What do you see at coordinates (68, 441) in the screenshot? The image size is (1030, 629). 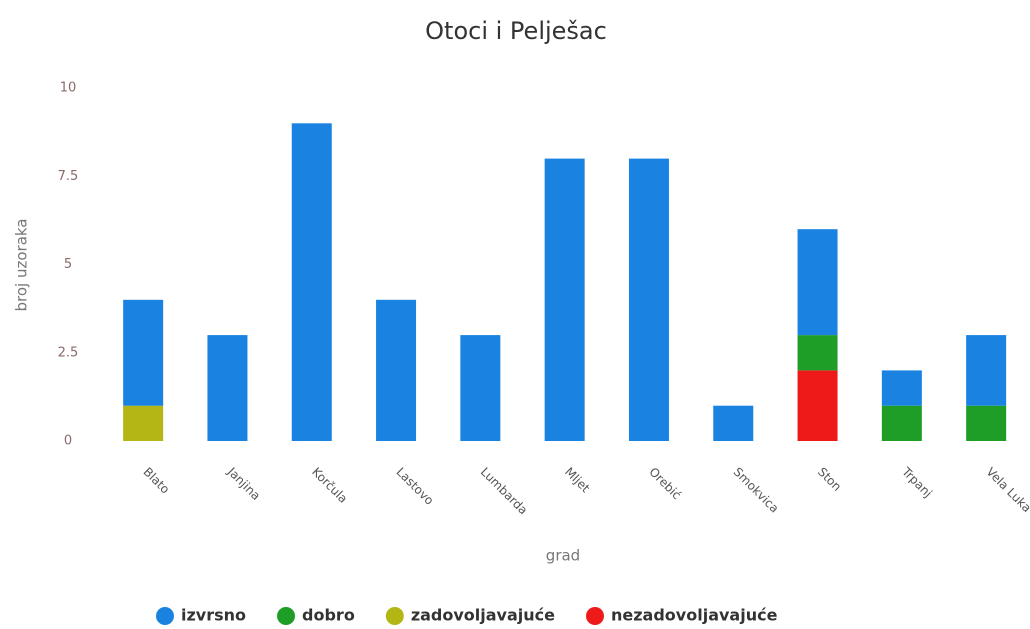 I see `y-tick-label: 0` at bounding box center [68, 441].